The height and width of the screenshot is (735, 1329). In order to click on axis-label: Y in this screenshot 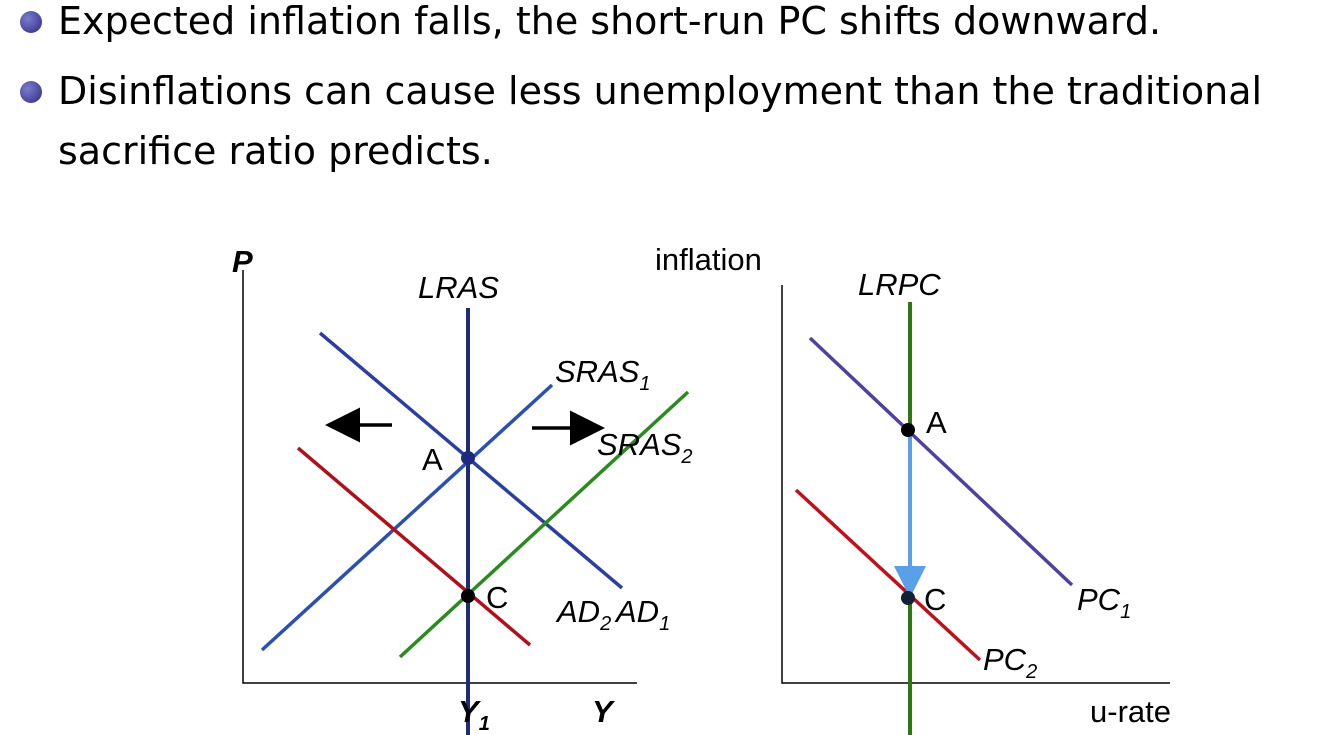, I will do `click(604, 711)`.